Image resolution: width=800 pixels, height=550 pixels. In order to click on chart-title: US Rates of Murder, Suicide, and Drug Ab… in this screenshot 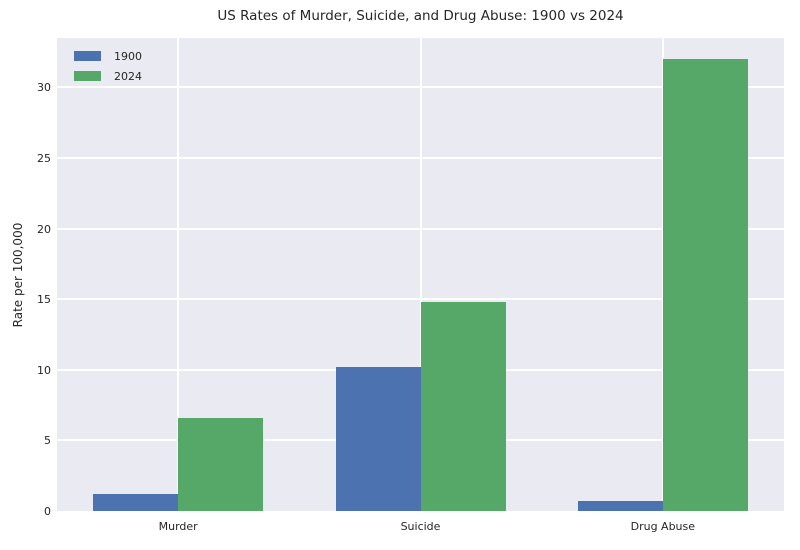, I will do `click(420, 16)`.